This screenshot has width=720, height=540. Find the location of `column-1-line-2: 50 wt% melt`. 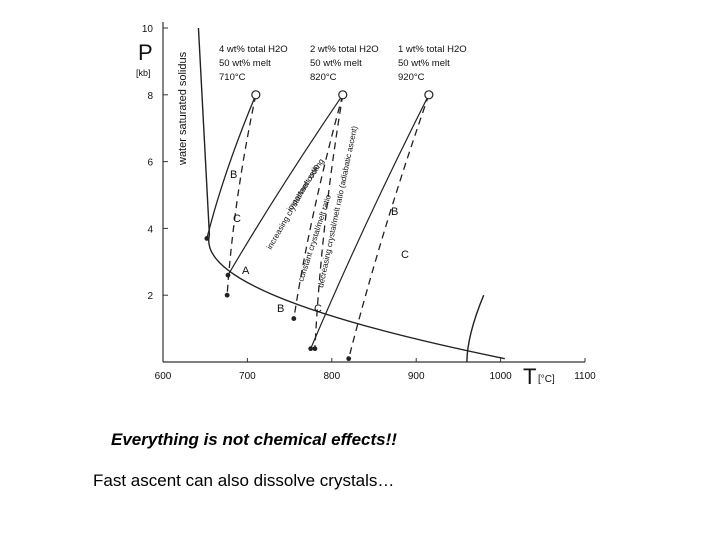

column-1-line-2: 50 wt% melt is located at coordinates (245, 63).